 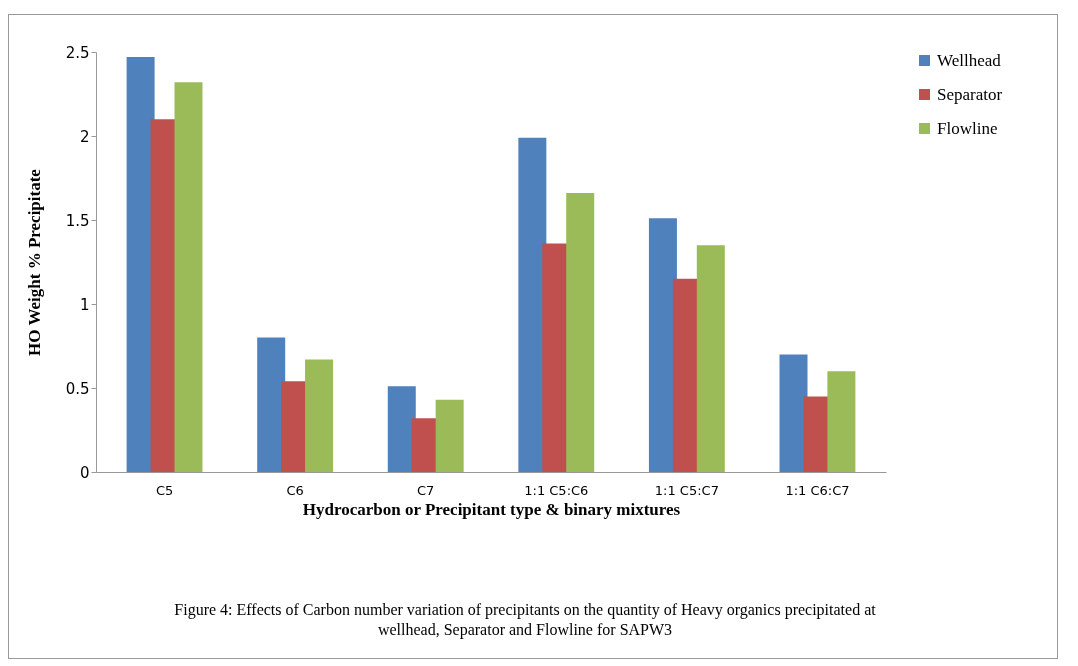 What do you see at coordinates (491, 509) in the screenshot?
I see `x-axis-title: Hydrocarbon or Precipitant type & binary mixtures` at bounding box center [491, 509].